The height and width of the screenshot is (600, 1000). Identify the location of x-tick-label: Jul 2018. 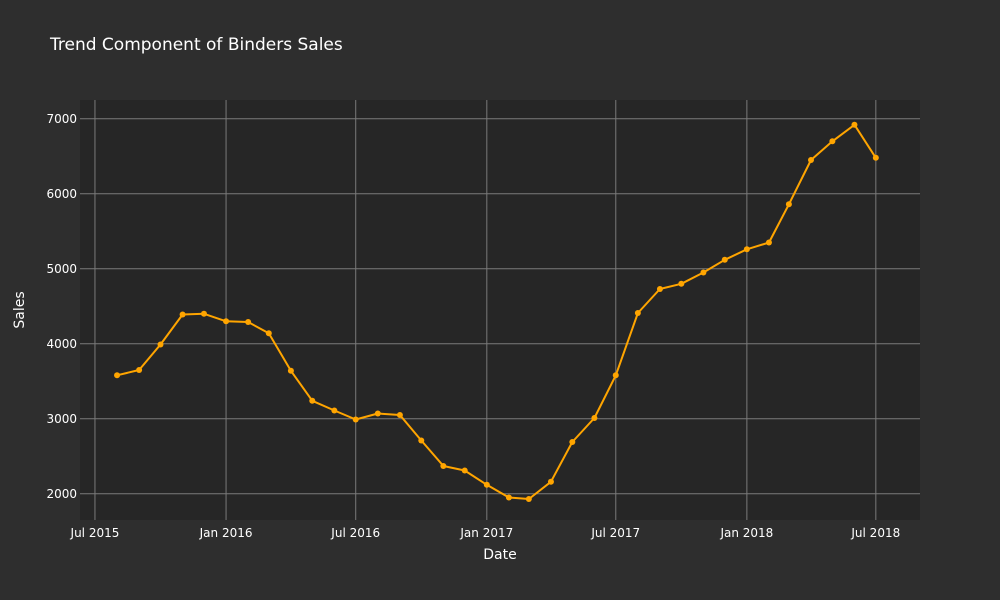
(875, 533).